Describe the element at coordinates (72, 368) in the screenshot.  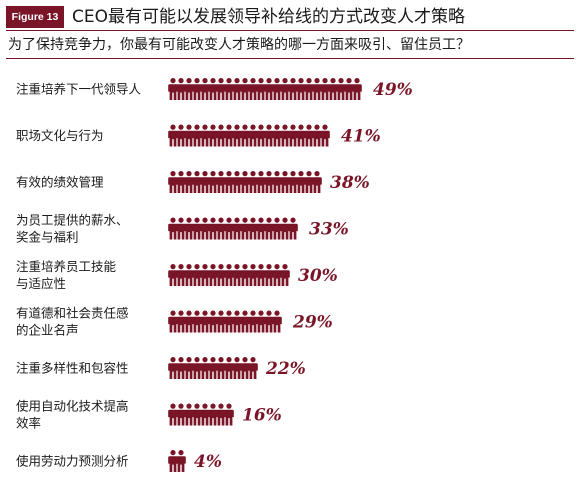
I see `category-label: 注重多样性和包容性` at that location.